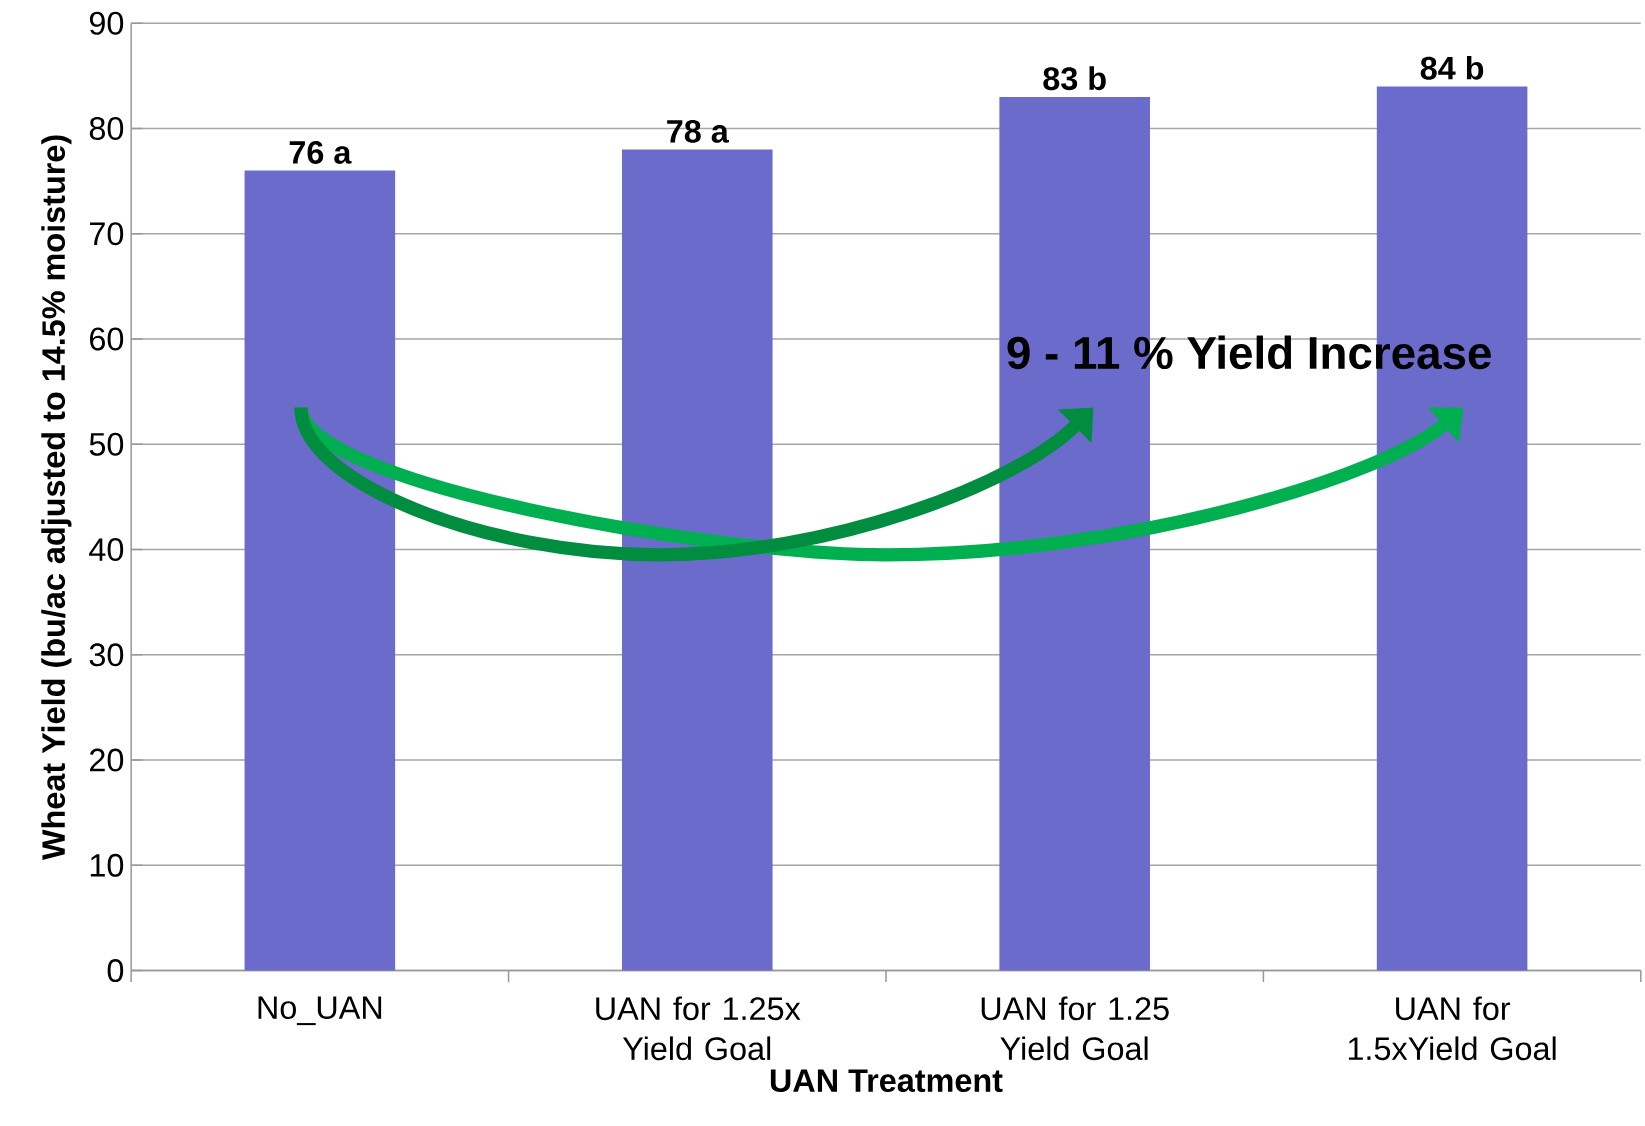 This screenshot has height=1126, width=1645. Describe the element at coordinates (698, 131) in the screenshot. I see `data-label: 78 a` at that location.